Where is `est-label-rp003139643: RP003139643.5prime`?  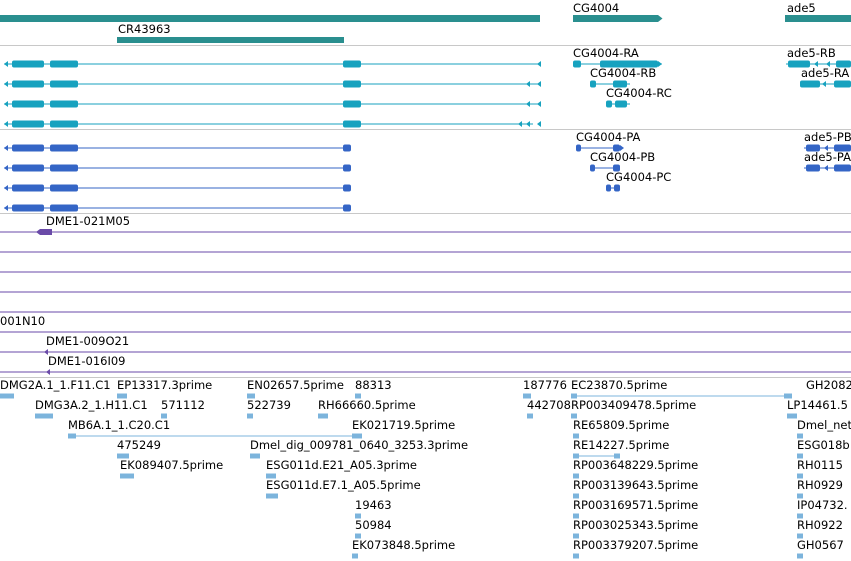 est-label-rp003139643: RP003139643.5prime is located at coordinates (636, 485).